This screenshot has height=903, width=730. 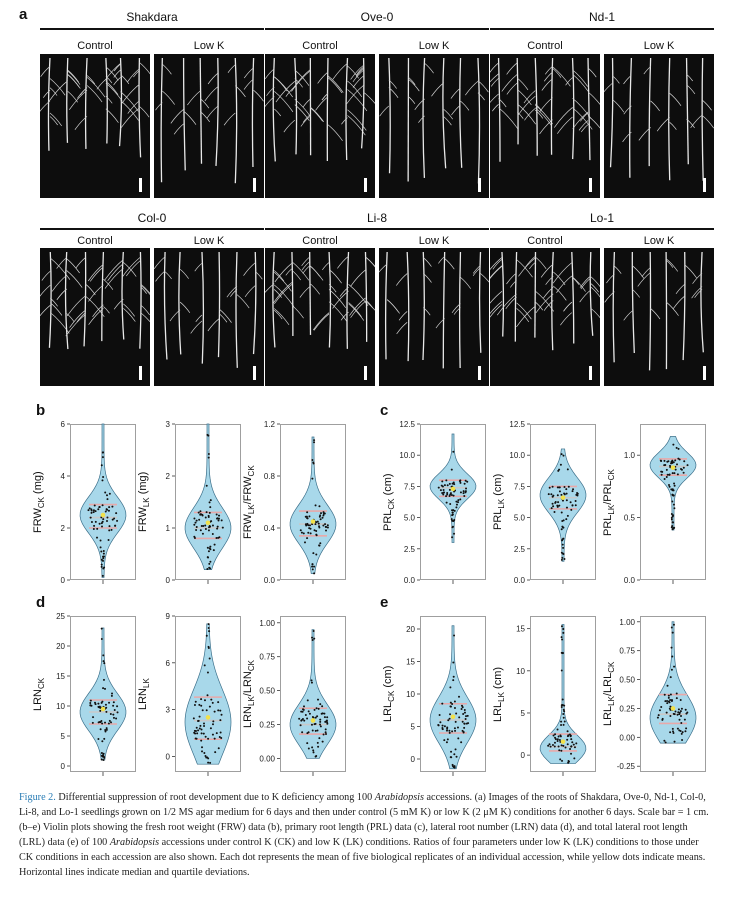 What do you see at coordinates (410, 580) in the screenshot?
I see `y-tick-label: 0.0` at bounding box center [410, 580].